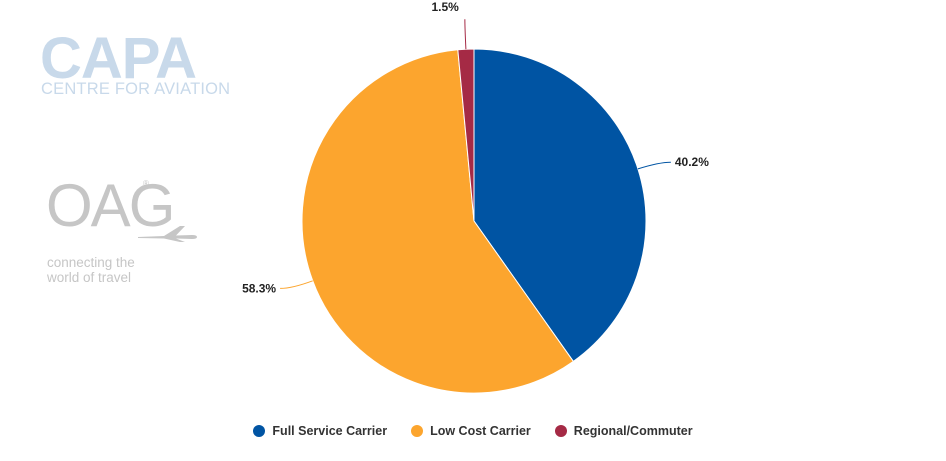 This screenshot has width=946, height=461. I want to click on legend-item: Full Service Carrier, so click(320, 431).